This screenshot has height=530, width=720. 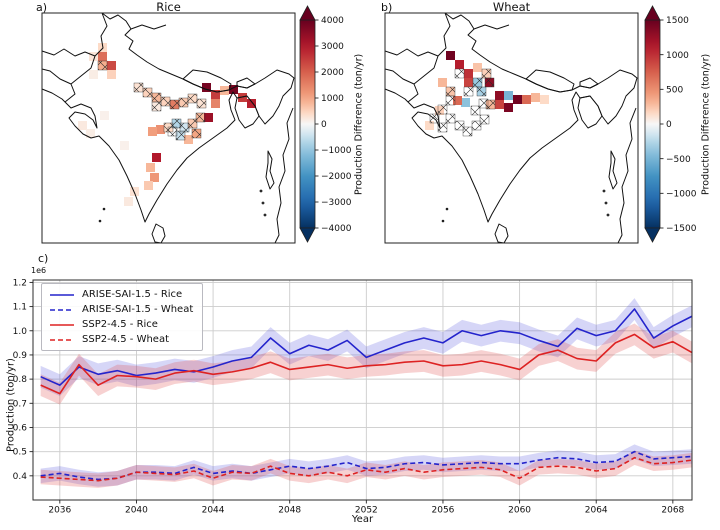 I want to click on rice-map-hatching, so click(x=152, y=100).